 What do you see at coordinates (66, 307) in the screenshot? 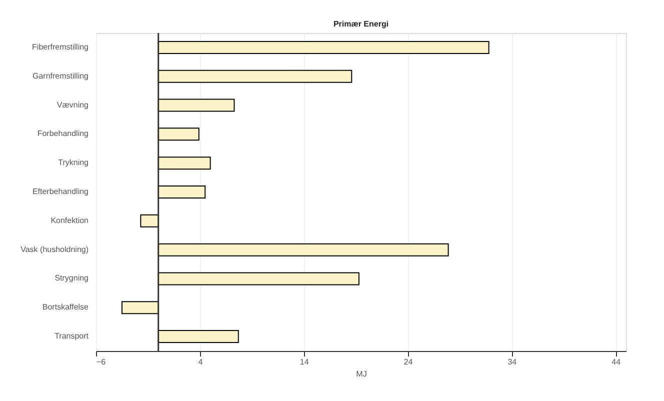
I see `y-tick-label: Bortskaffelse` at bounding box center [66, 307].